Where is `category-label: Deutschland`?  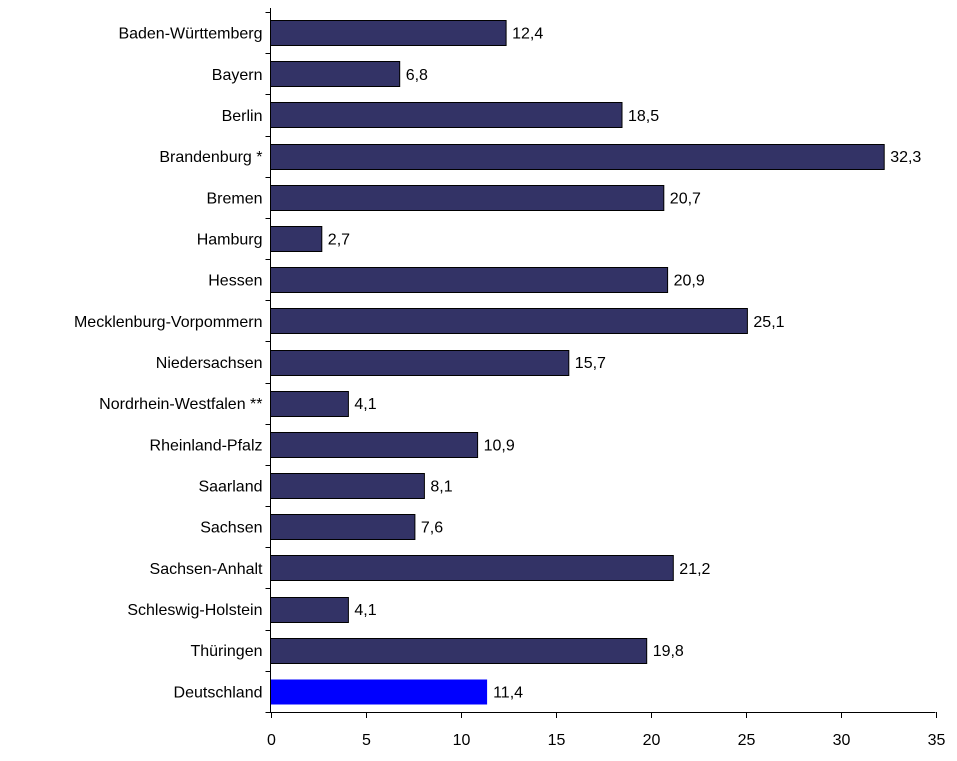
category-label: Deutschland is located at coordinates (218, 692).